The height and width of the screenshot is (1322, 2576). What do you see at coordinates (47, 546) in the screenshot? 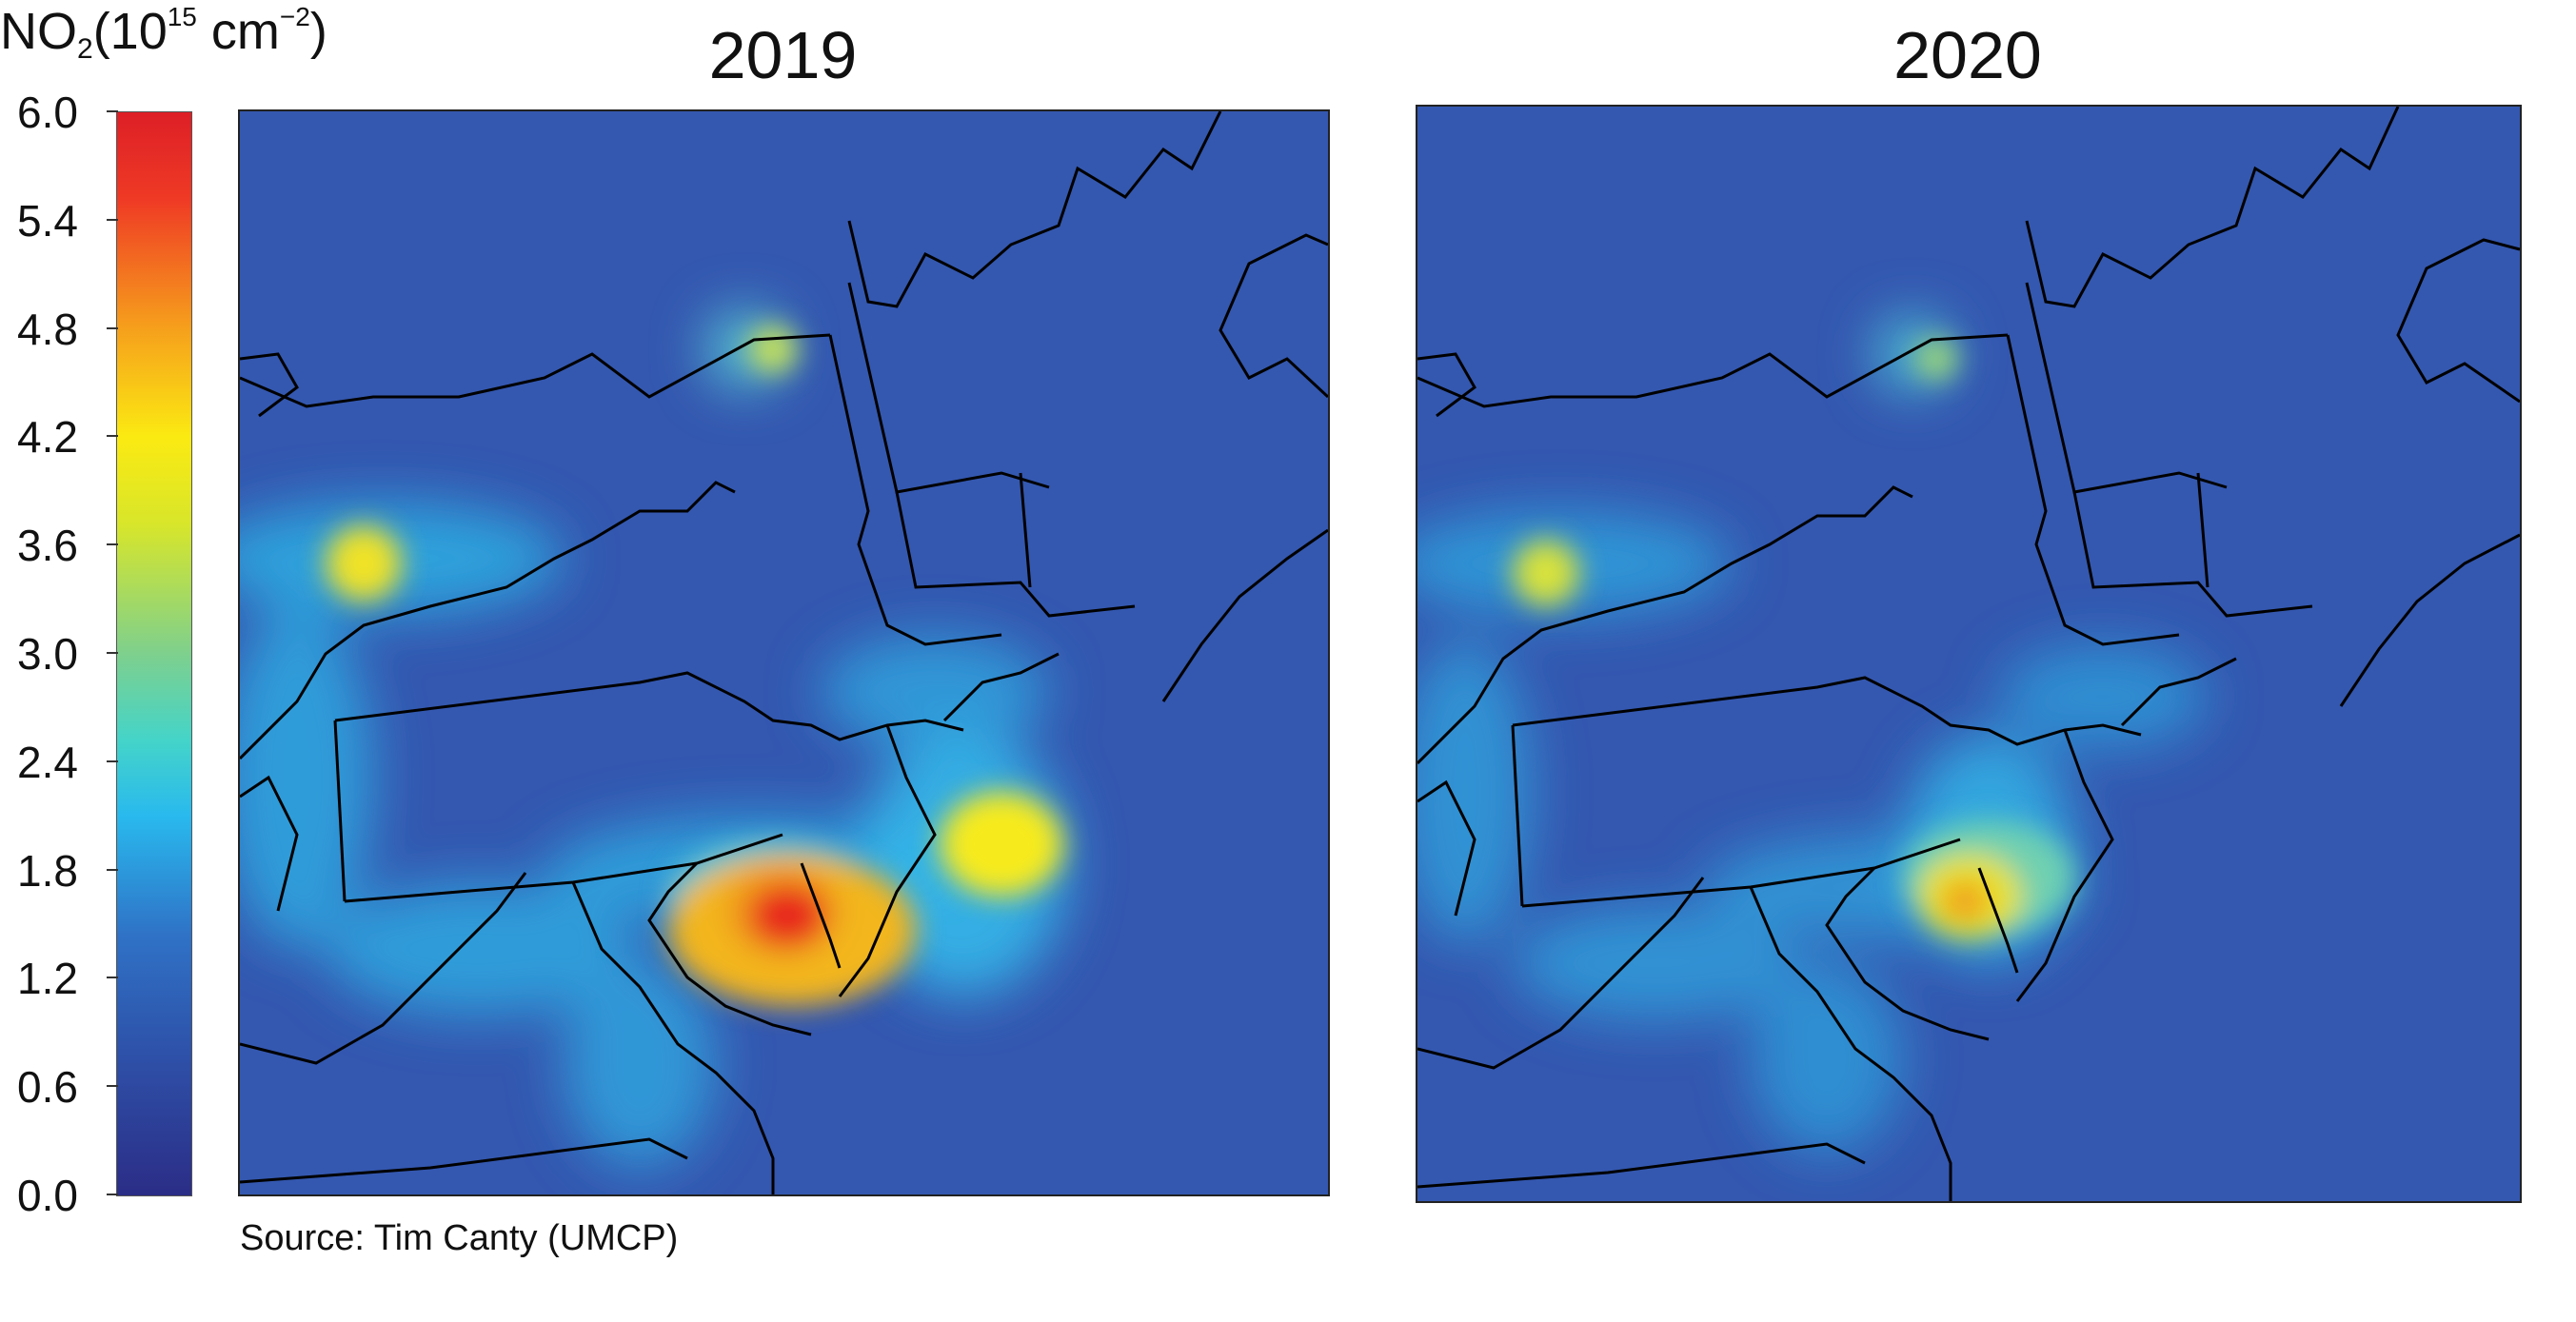
I see `colorbar-tick-label: 3.6` at bounding box center [47, 546].